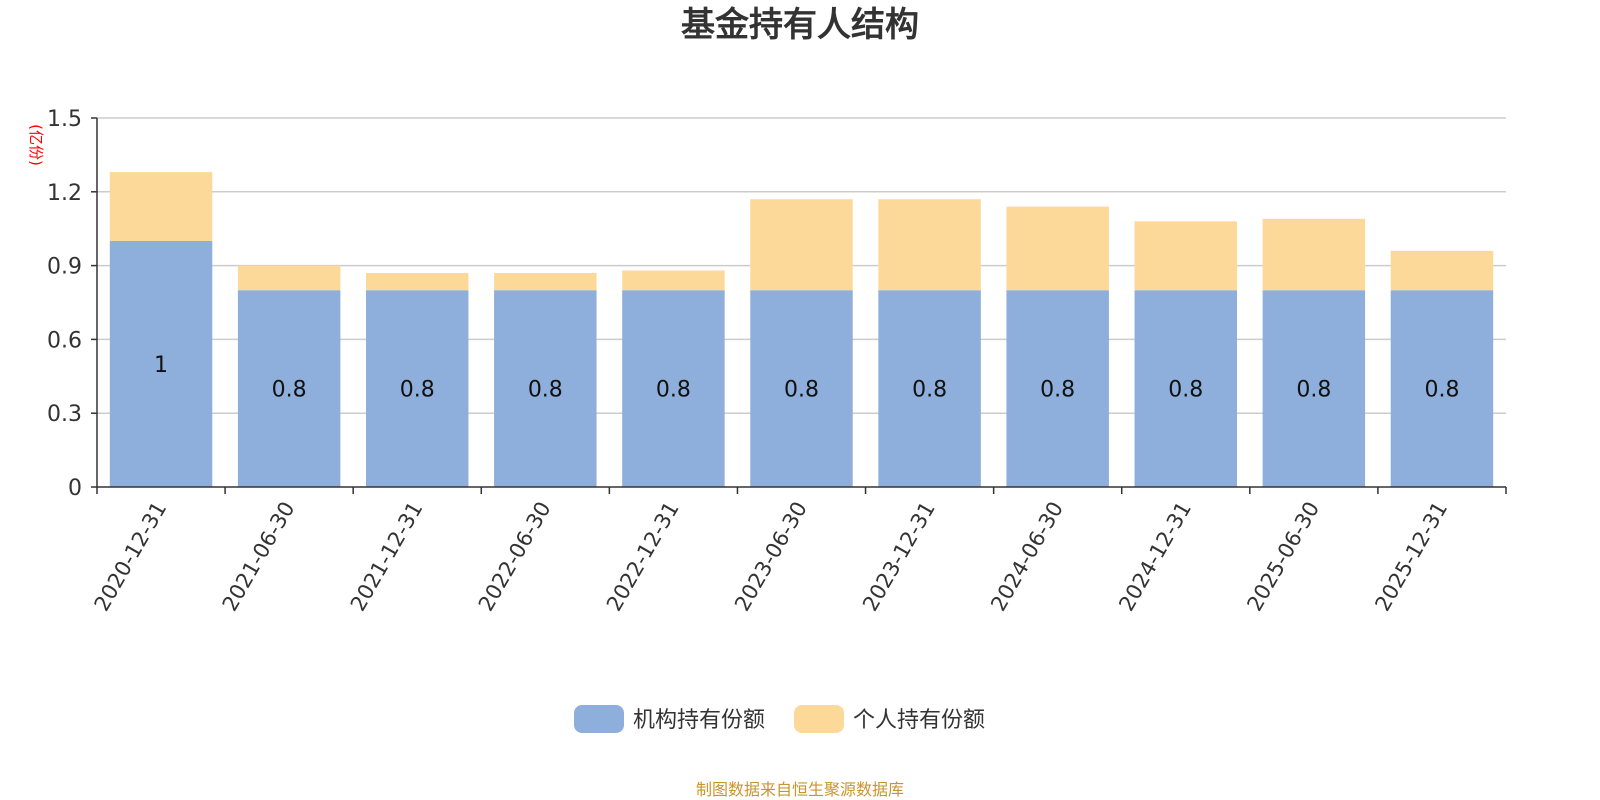 The width and height of the screenshot is (1600, 800). What do you see at coordinates (819, 719) in the screenshot?
I see `legend-swatch-individual` at bounding box center [819, 719].